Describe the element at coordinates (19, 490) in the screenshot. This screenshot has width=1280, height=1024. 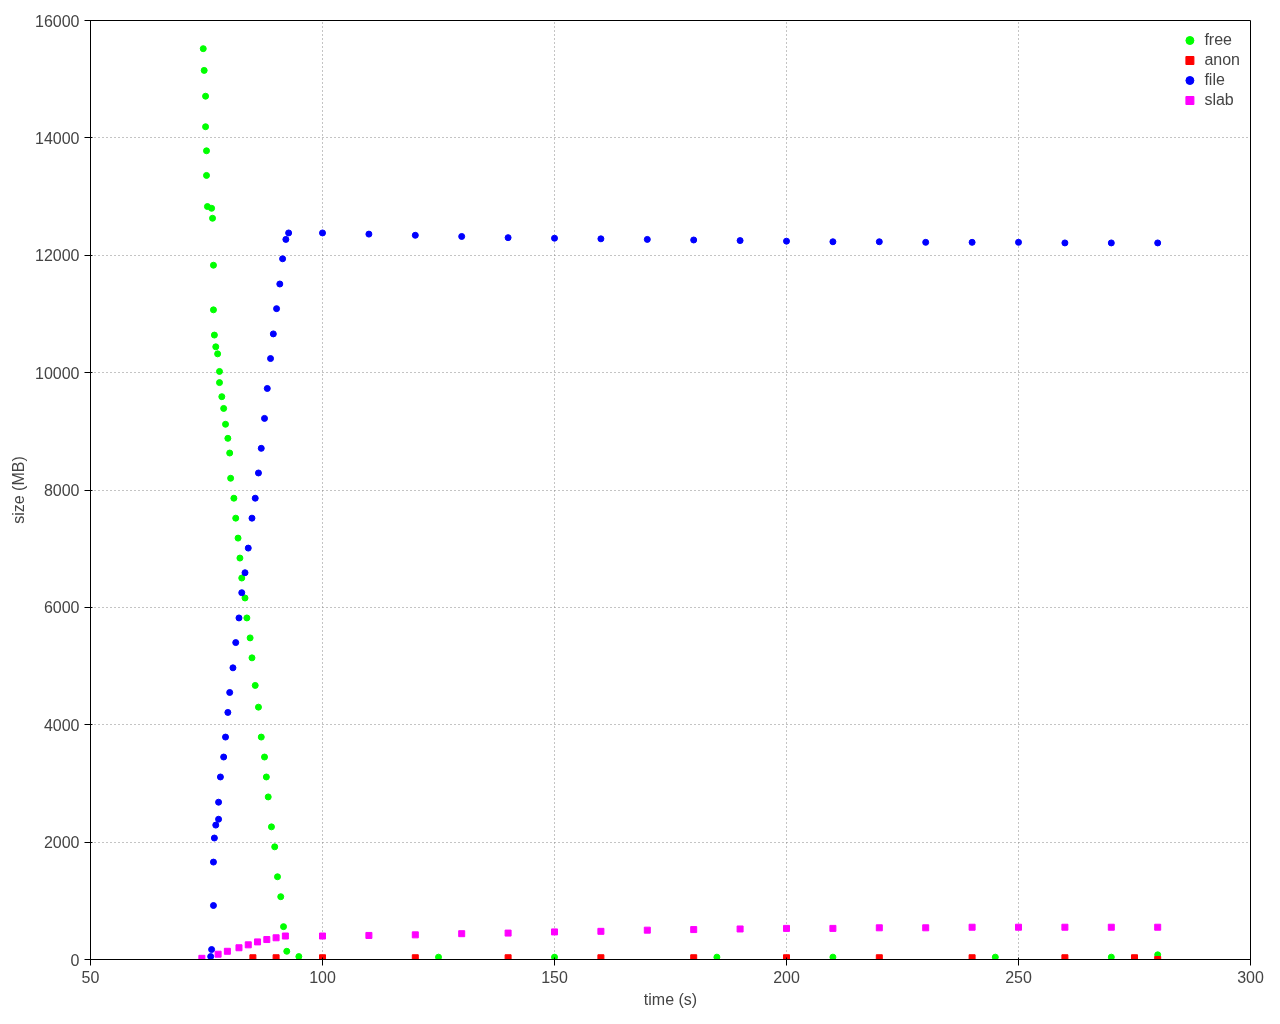
I see `y-axis-title: size (MB)` at that location.